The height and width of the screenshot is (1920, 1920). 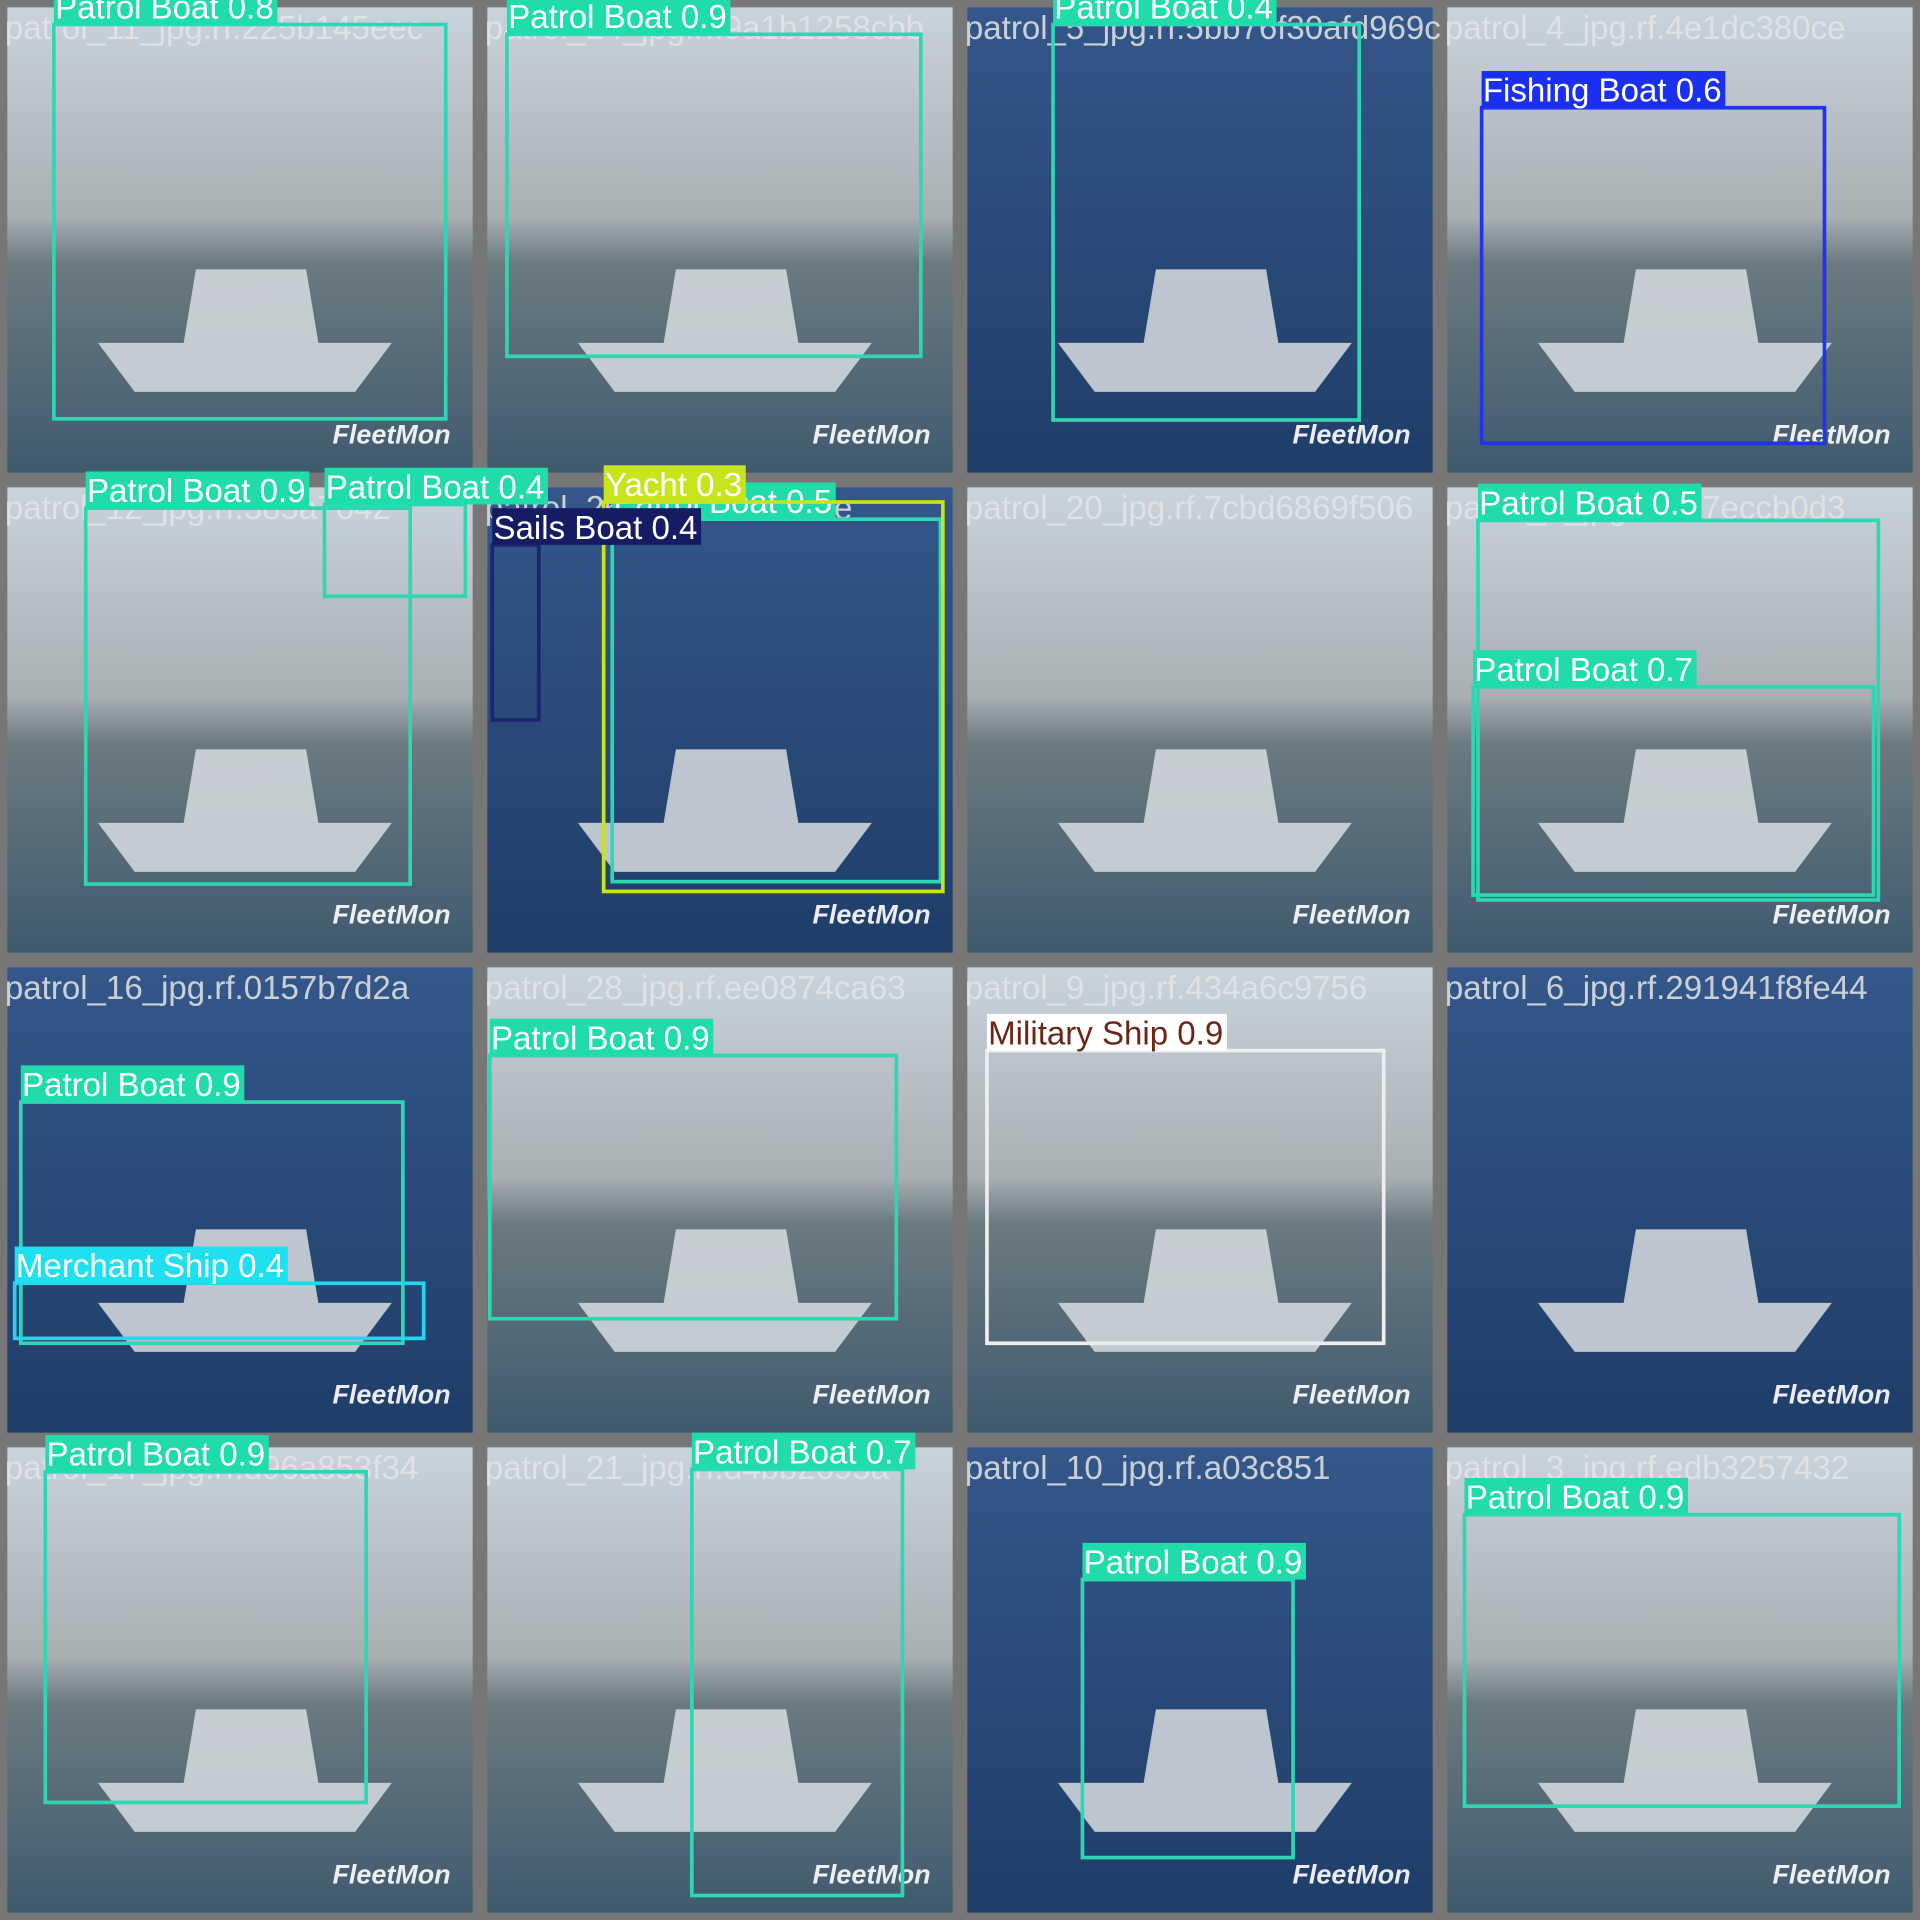 I want to click on filename: patrol_4_jpg.rf.4e1dc380ce, so click(x=1645, y=28).